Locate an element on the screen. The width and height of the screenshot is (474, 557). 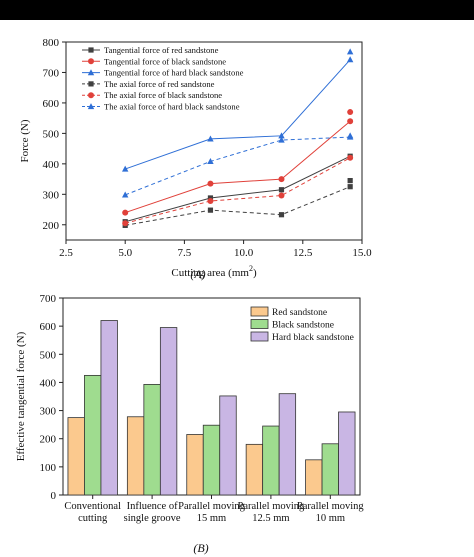
x-tick-label: Conventional is located at coordinates (92, 506).